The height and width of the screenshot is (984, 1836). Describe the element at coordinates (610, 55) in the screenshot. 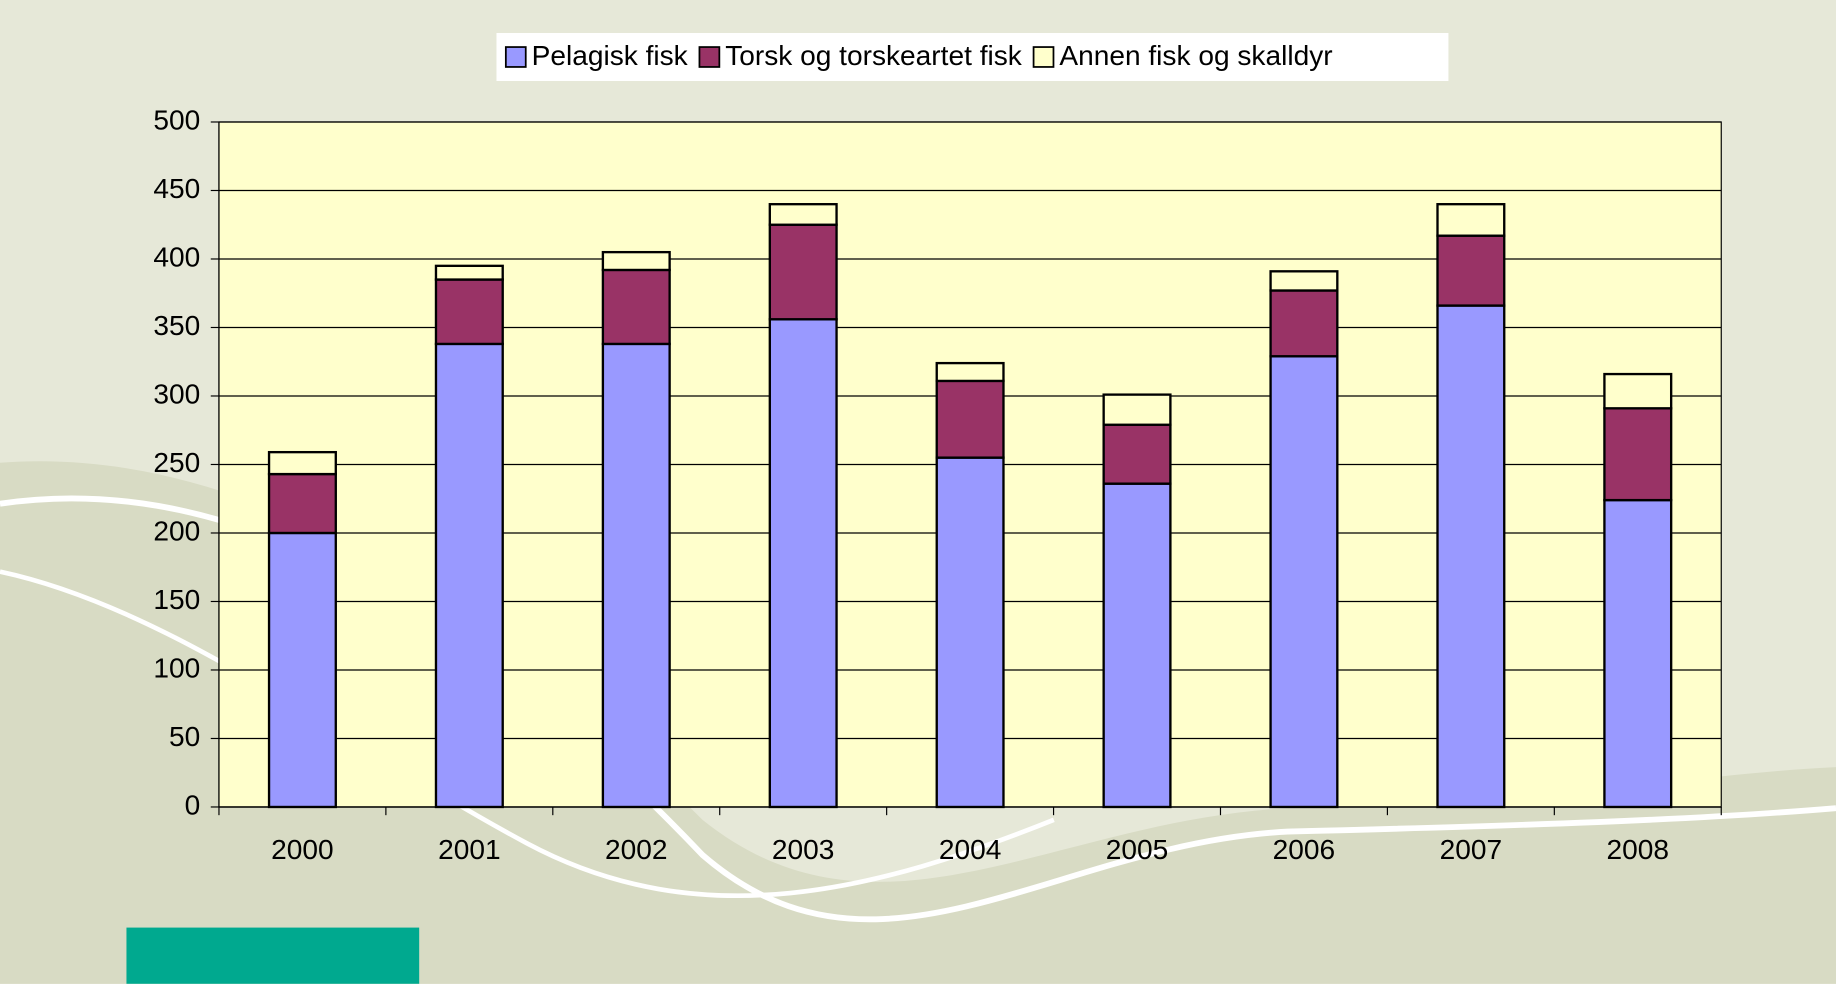

I see `legend-label: Pelagisk fisk` at that location.